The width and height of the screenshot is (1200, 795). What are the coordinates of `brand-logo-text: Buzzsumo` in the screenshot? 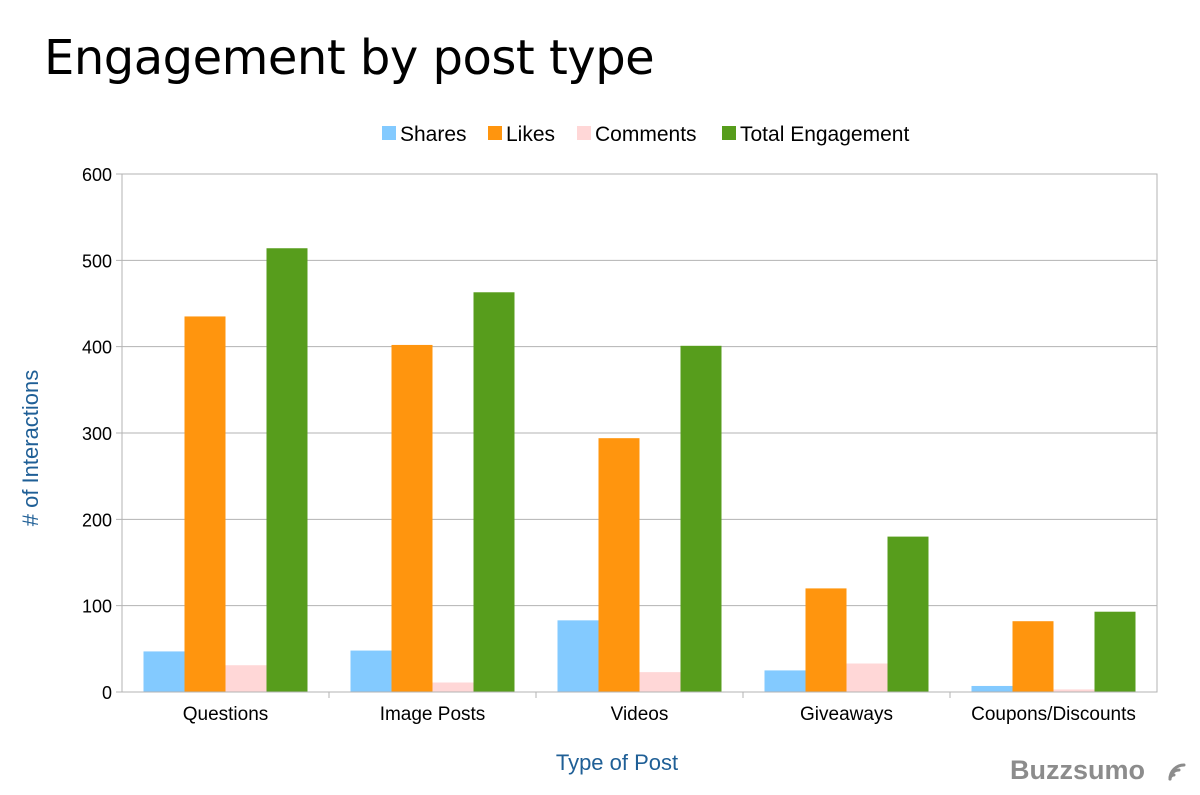 It's located at (1077, 770).